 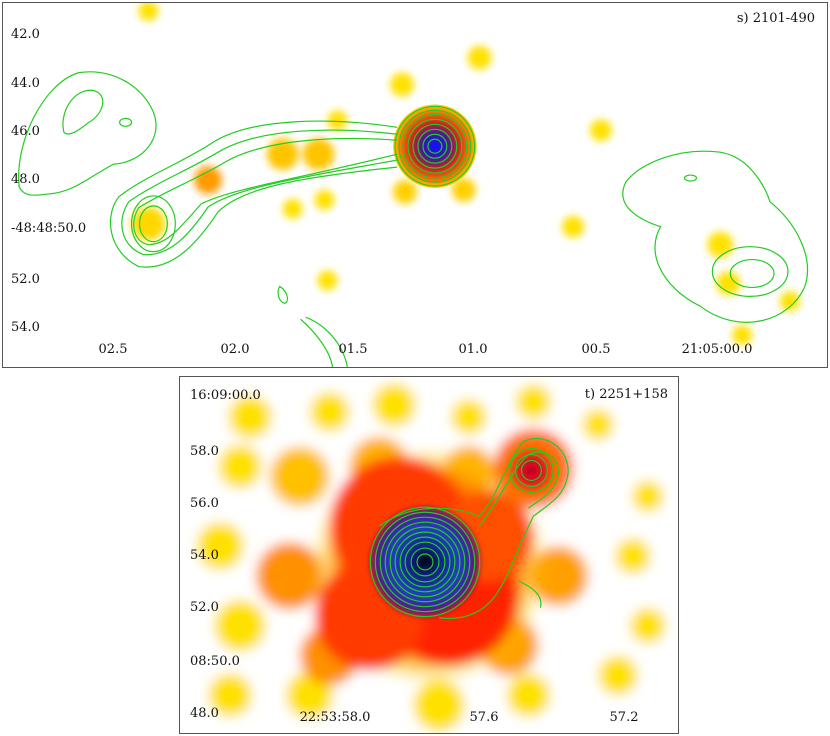 What do you see at coordinates (49, 228) in the screenshot?
I see `y-tick: -48:48:50.0` at bounding box center [49, 228].